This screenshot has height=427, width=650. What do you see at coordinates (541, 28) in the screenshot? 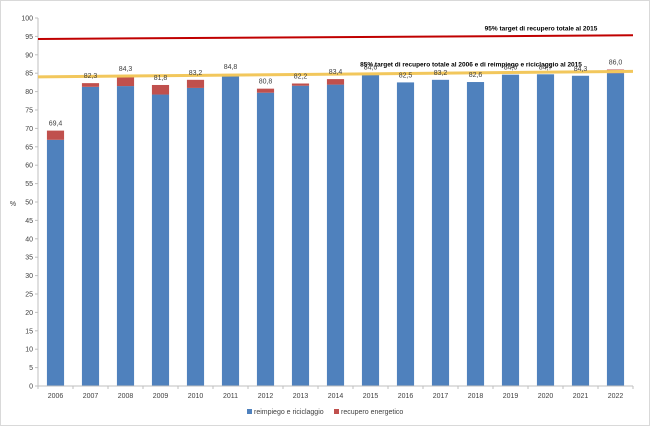
I see `target-95-annotation: 95% target di recupero totale al 2015` at bounding box center [541, 28].